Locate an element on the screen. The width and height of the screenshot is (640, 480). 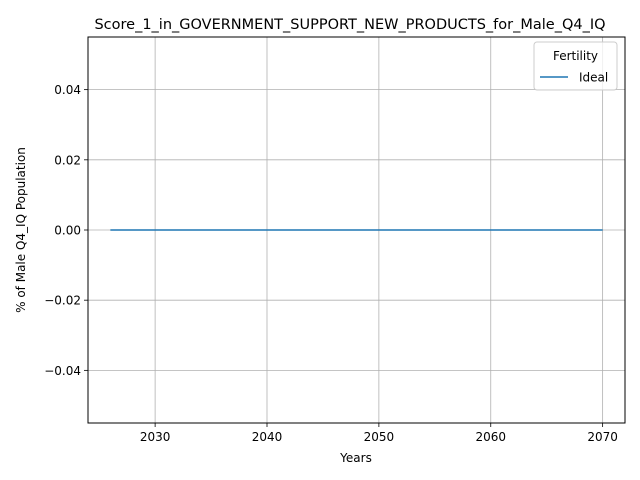
y-axis-ticks: −0.04 −0.02 0.00 0.02 0.04 is located at coordinates (66, 230).